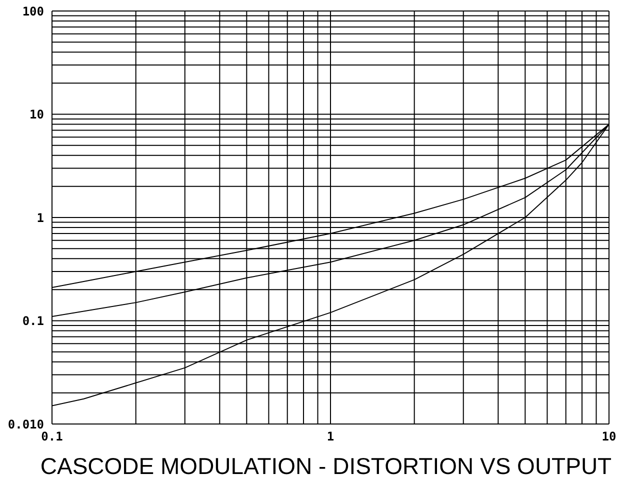  What do you see at coordinates (609, 437) in the screenshot?
I see `x-tick-label: 10` at bounding box center [609, 437].